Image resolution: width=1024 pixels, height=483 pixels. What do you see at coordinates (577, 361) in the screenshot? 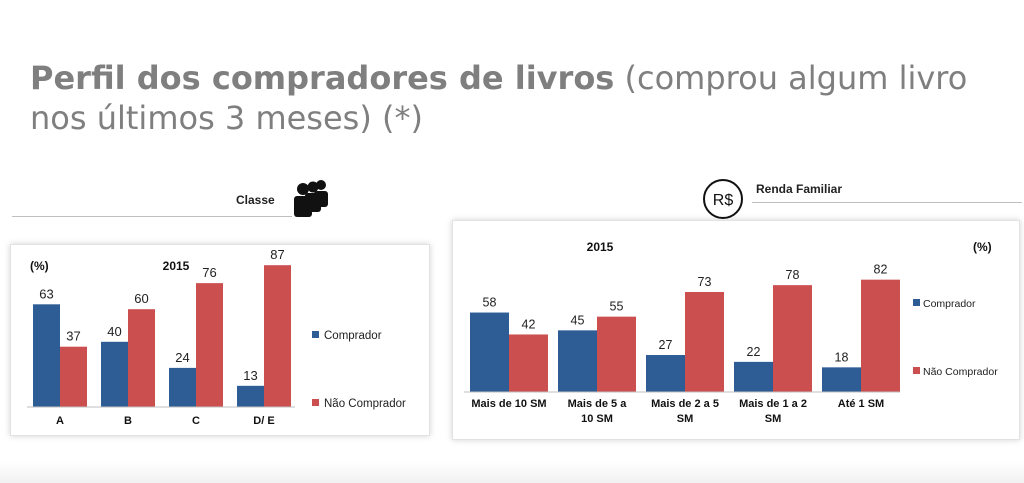
I see `bar-comprador-mais-de-5-a-10-sm` at bounding box center [577, 361].